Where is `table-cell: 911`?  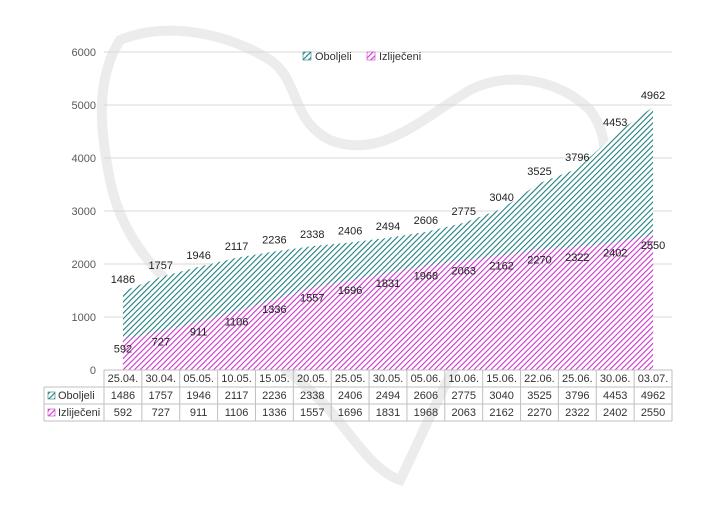 table-cell: 911 is located at coordinates (199, 413).